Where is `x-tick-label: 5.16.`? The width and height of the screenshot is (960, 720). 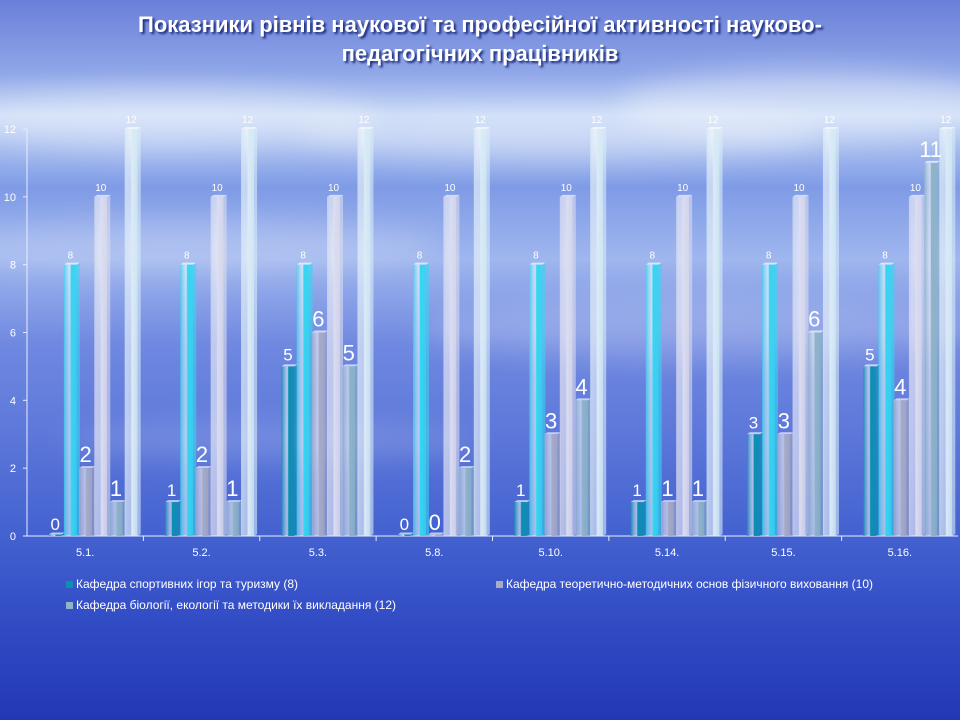
x-tick-label: 5.16. is located at coordinates (900, 553).